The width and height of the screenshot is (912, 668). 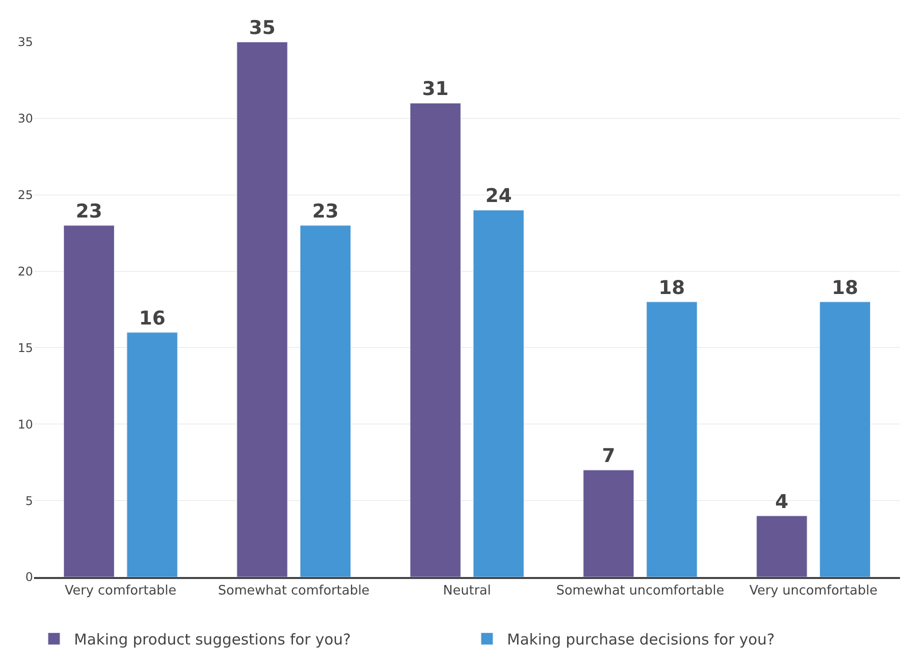 I want to click on x-tick-label: Very comfortable, so click(x=120, y=591).